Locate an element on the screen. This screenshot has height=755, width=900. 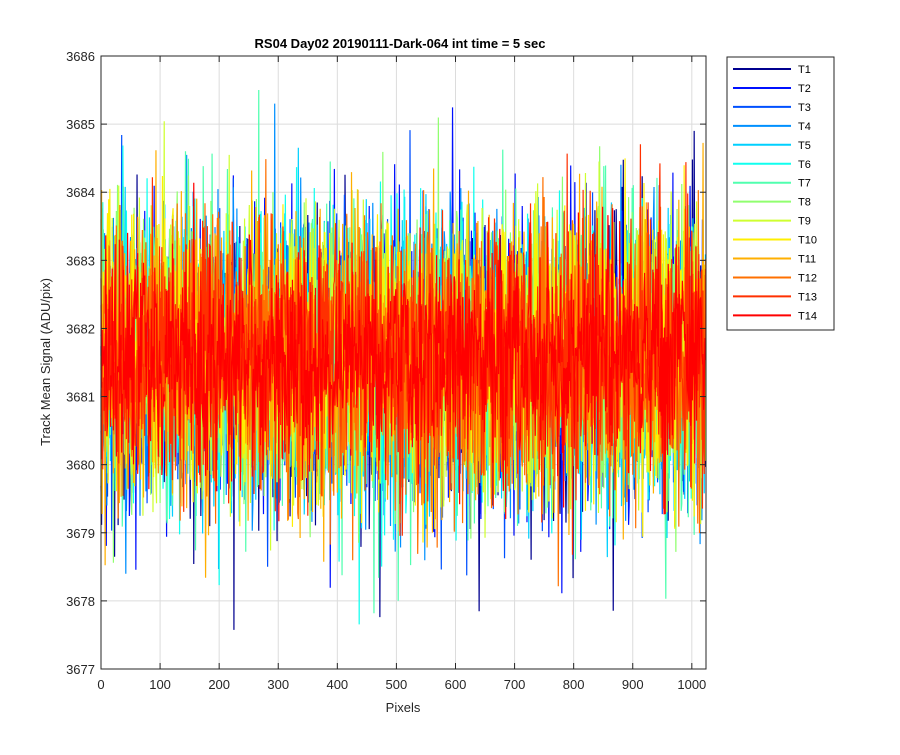
x-tick-label: 700 is located at coordinates (515, 684).